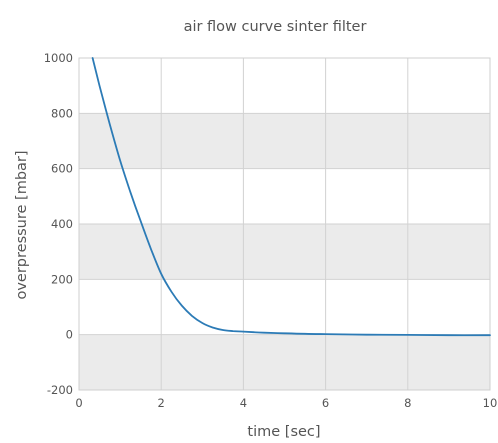 Image resolution: width=498 pixels, height=443 pixels. I want to click on y-tick-label: 1000, so click(58, 58).